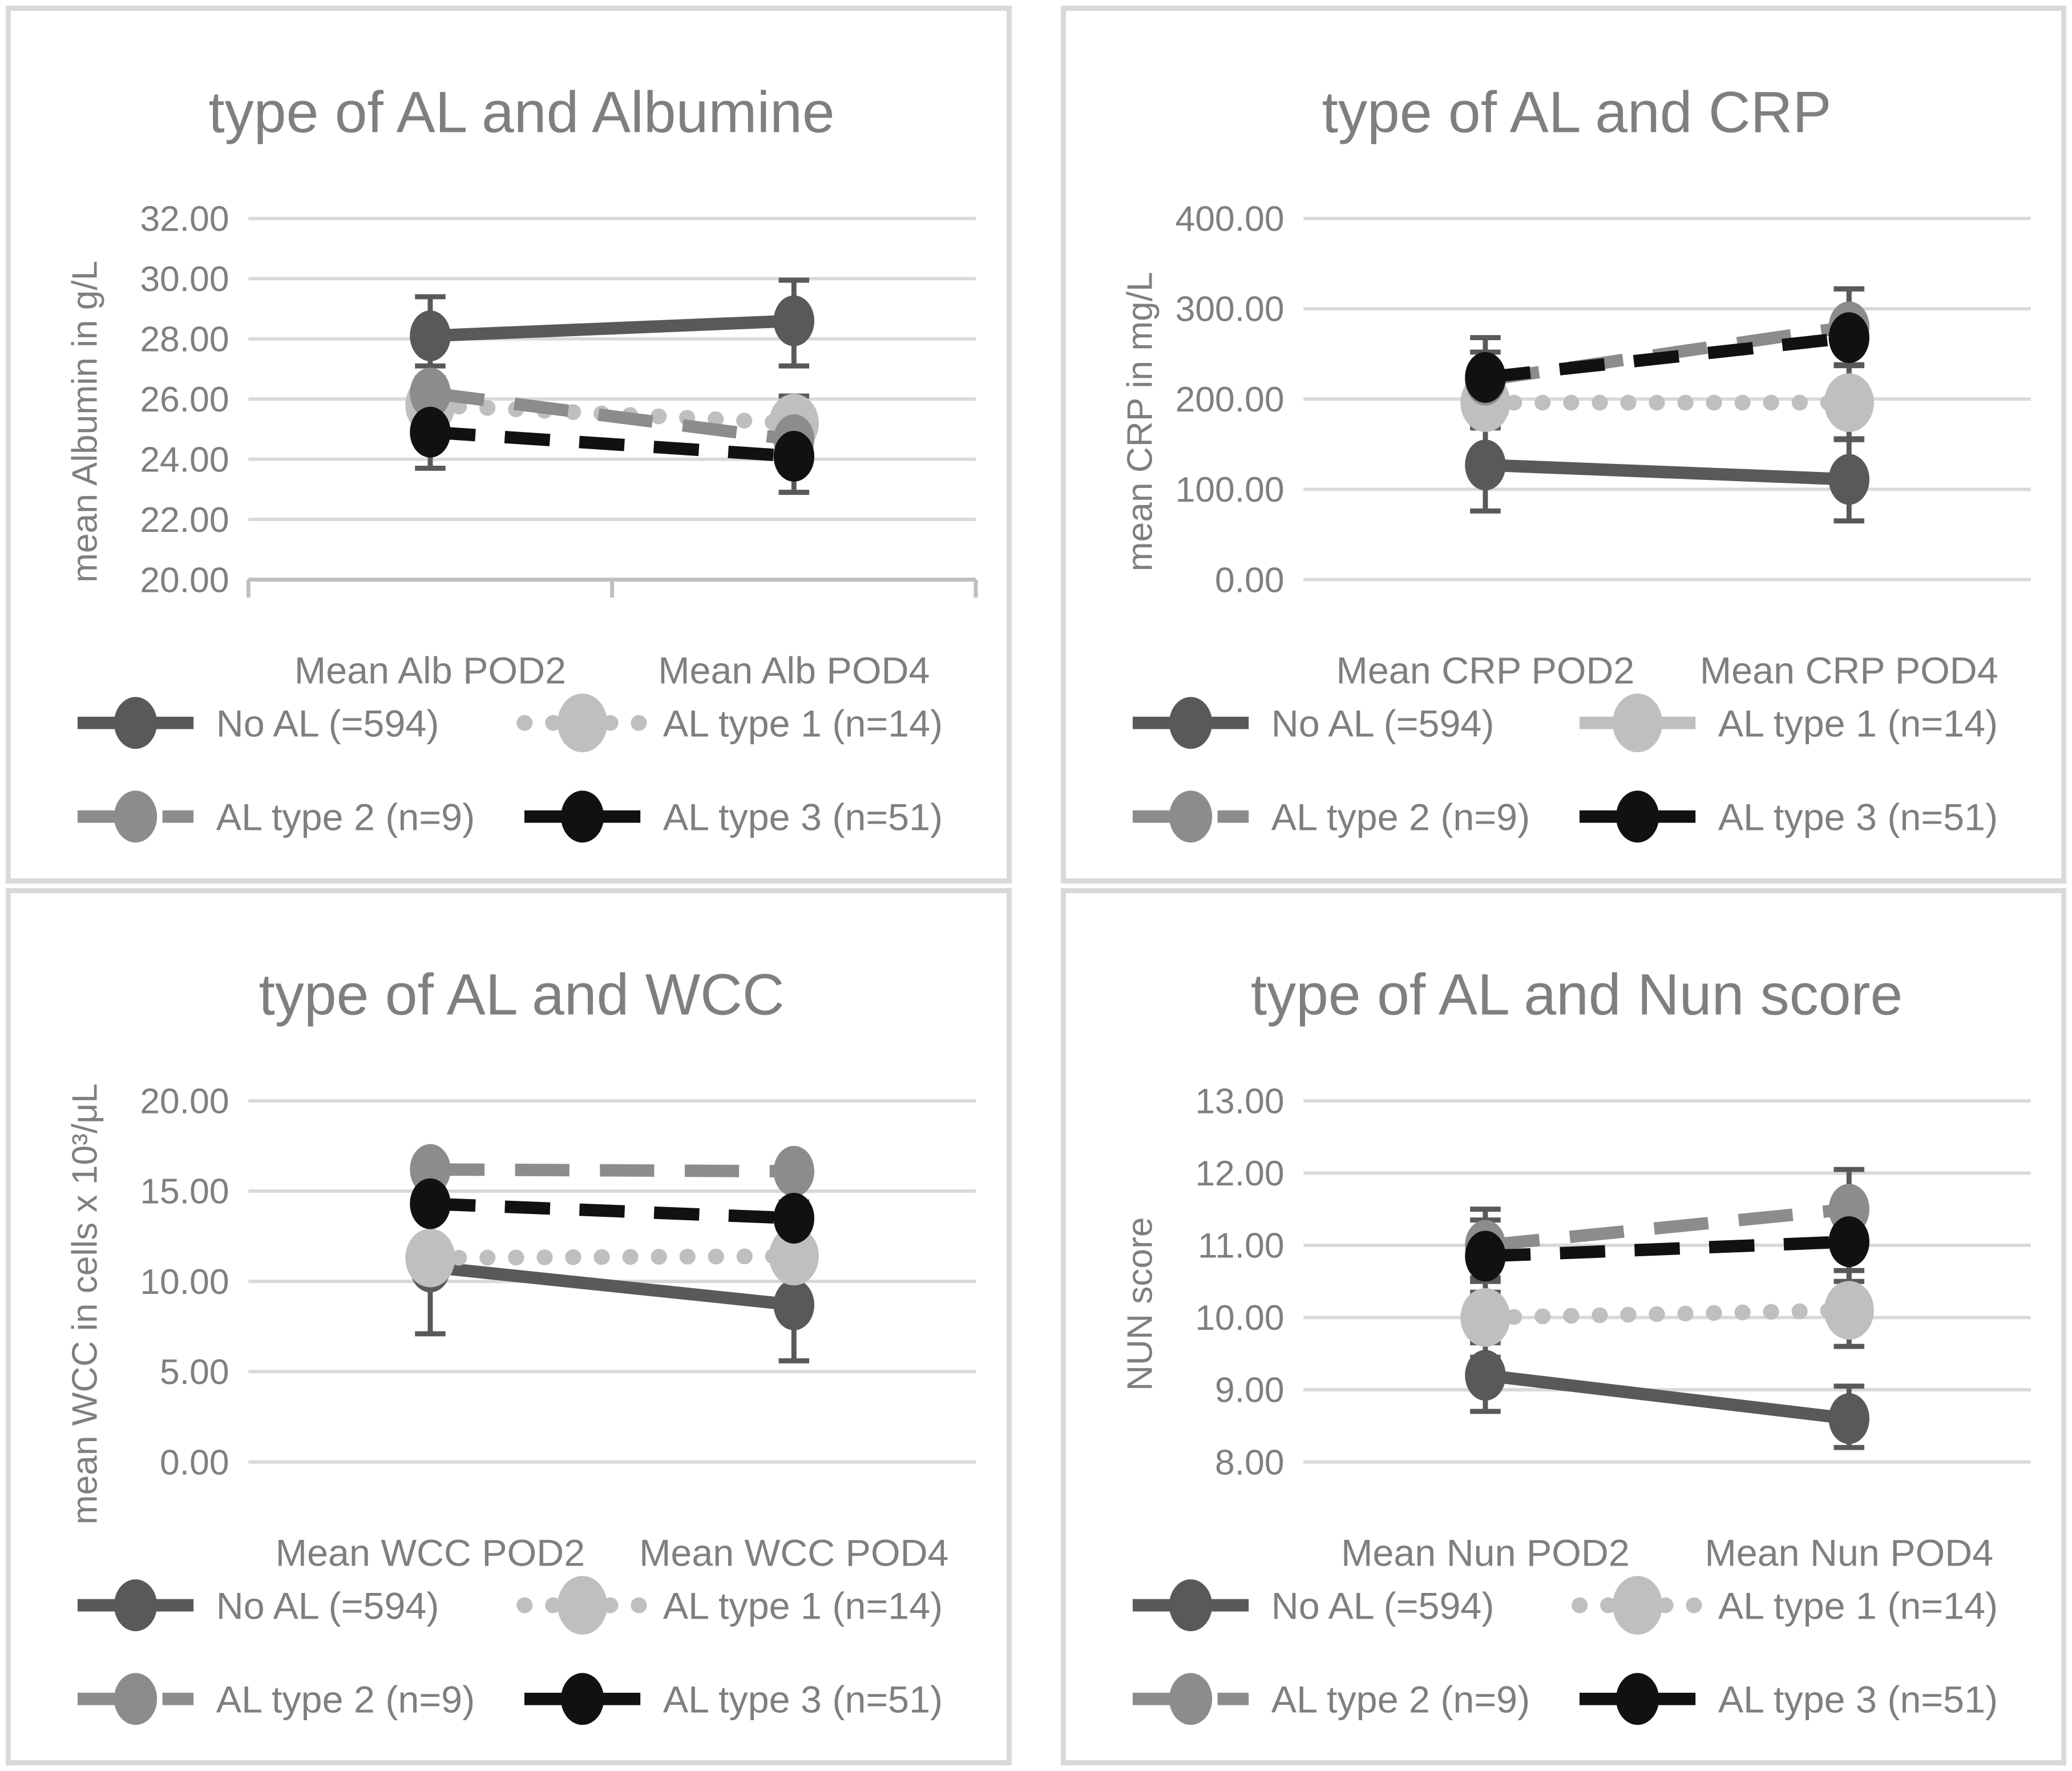 Image resolution: width=2072 pixels, height=1771 pixels. I want to click on y-tick-label: 5.00, so click(194, 1373).